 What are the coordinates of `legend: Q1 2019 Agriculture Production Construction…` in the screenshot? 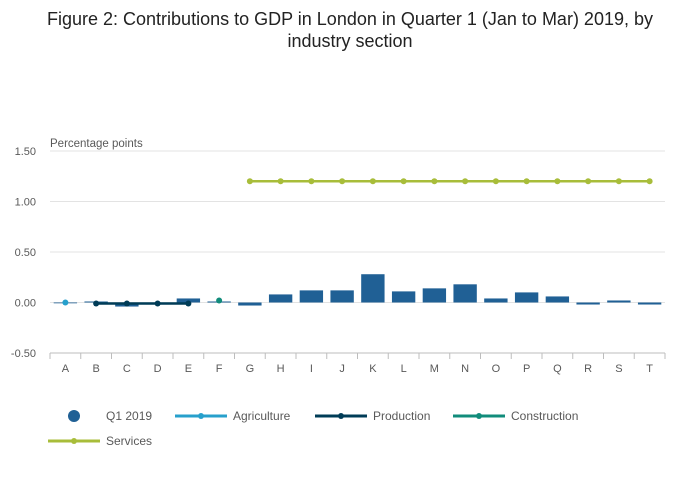 It's located at (313, 428).